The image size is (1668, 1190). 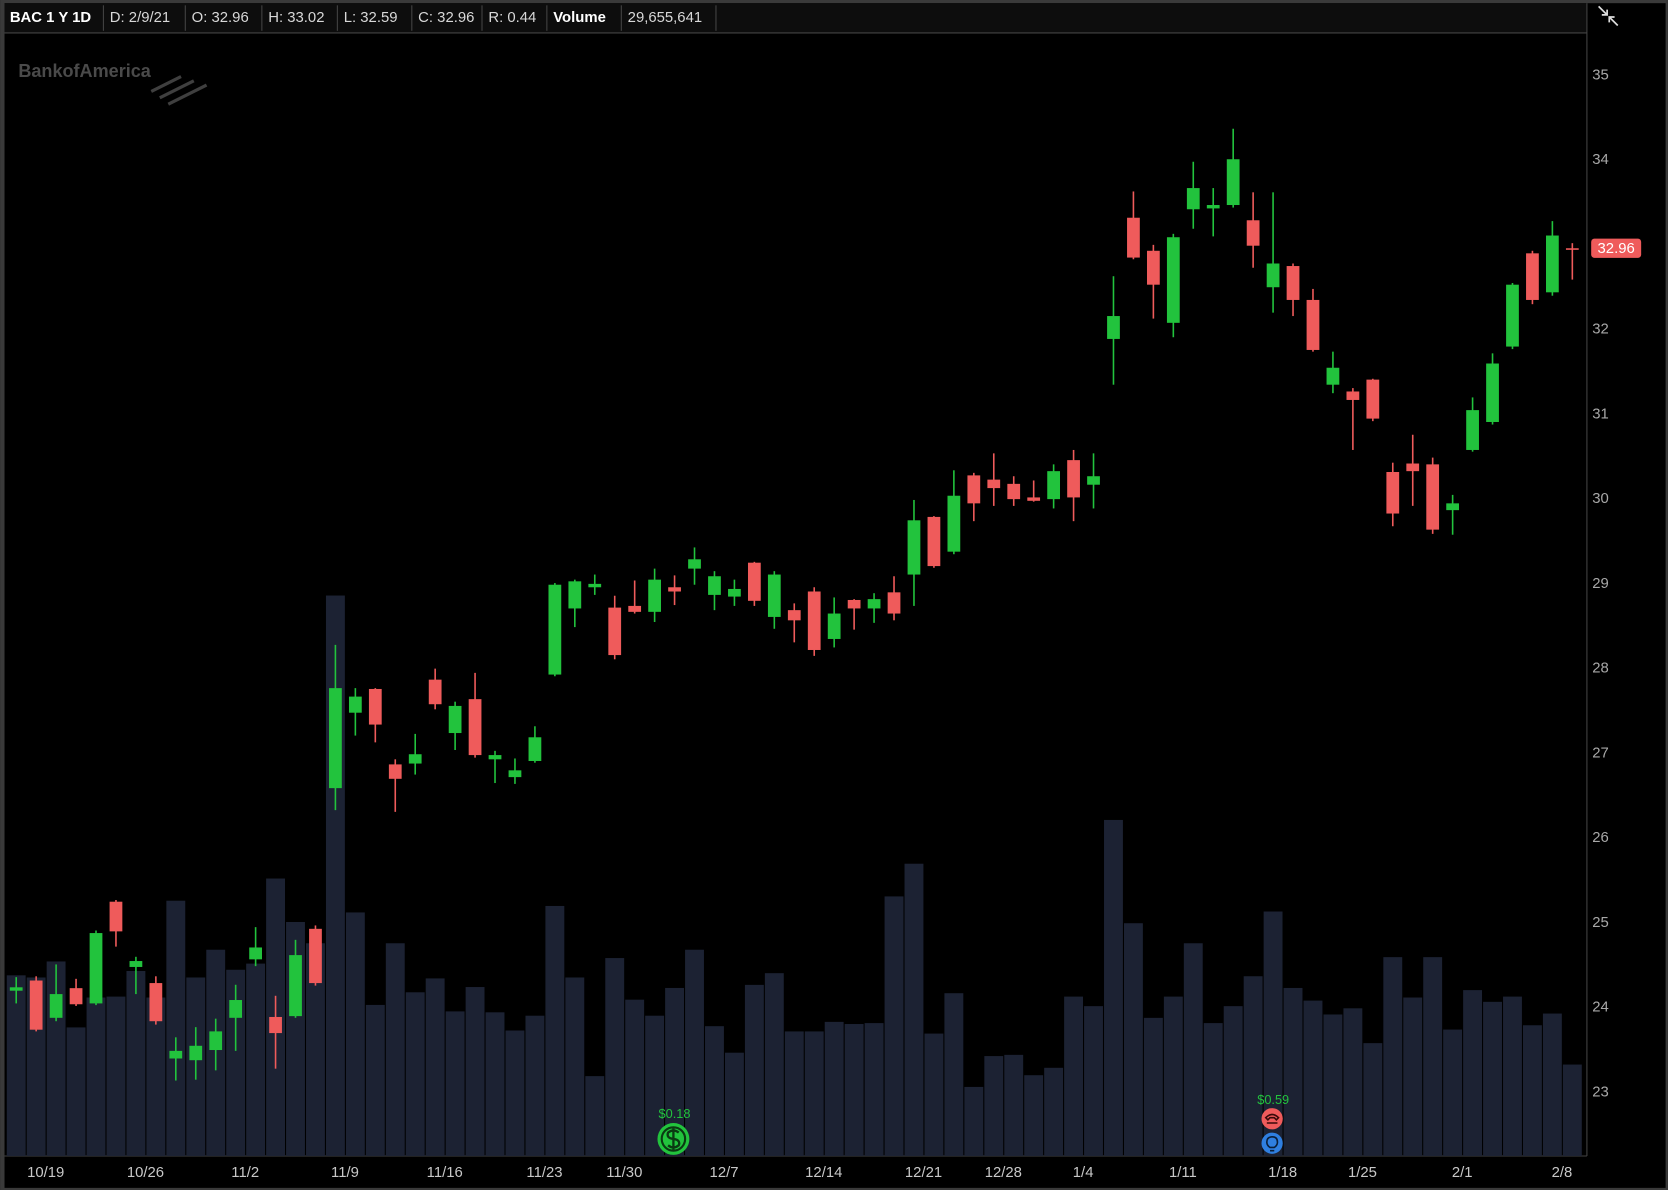 What do you see at coordinates (371, 18) in the screenshot?
I see `header-low: L: 32.59` at bounding box center [371, 18].